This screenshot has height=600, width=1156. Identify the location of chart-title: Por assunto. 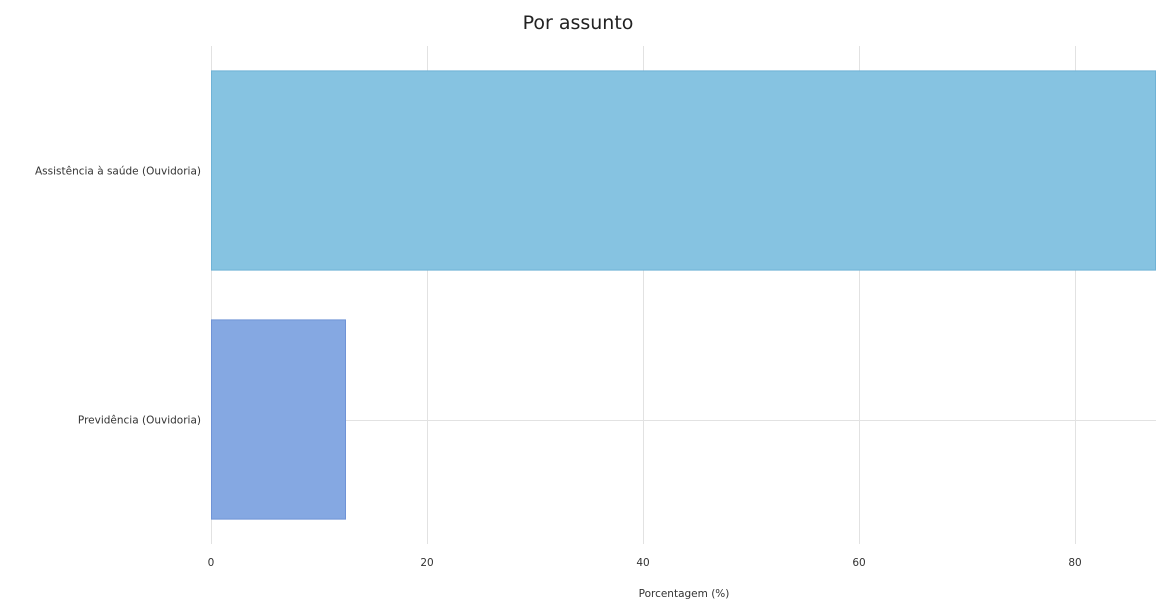
(578, 23).